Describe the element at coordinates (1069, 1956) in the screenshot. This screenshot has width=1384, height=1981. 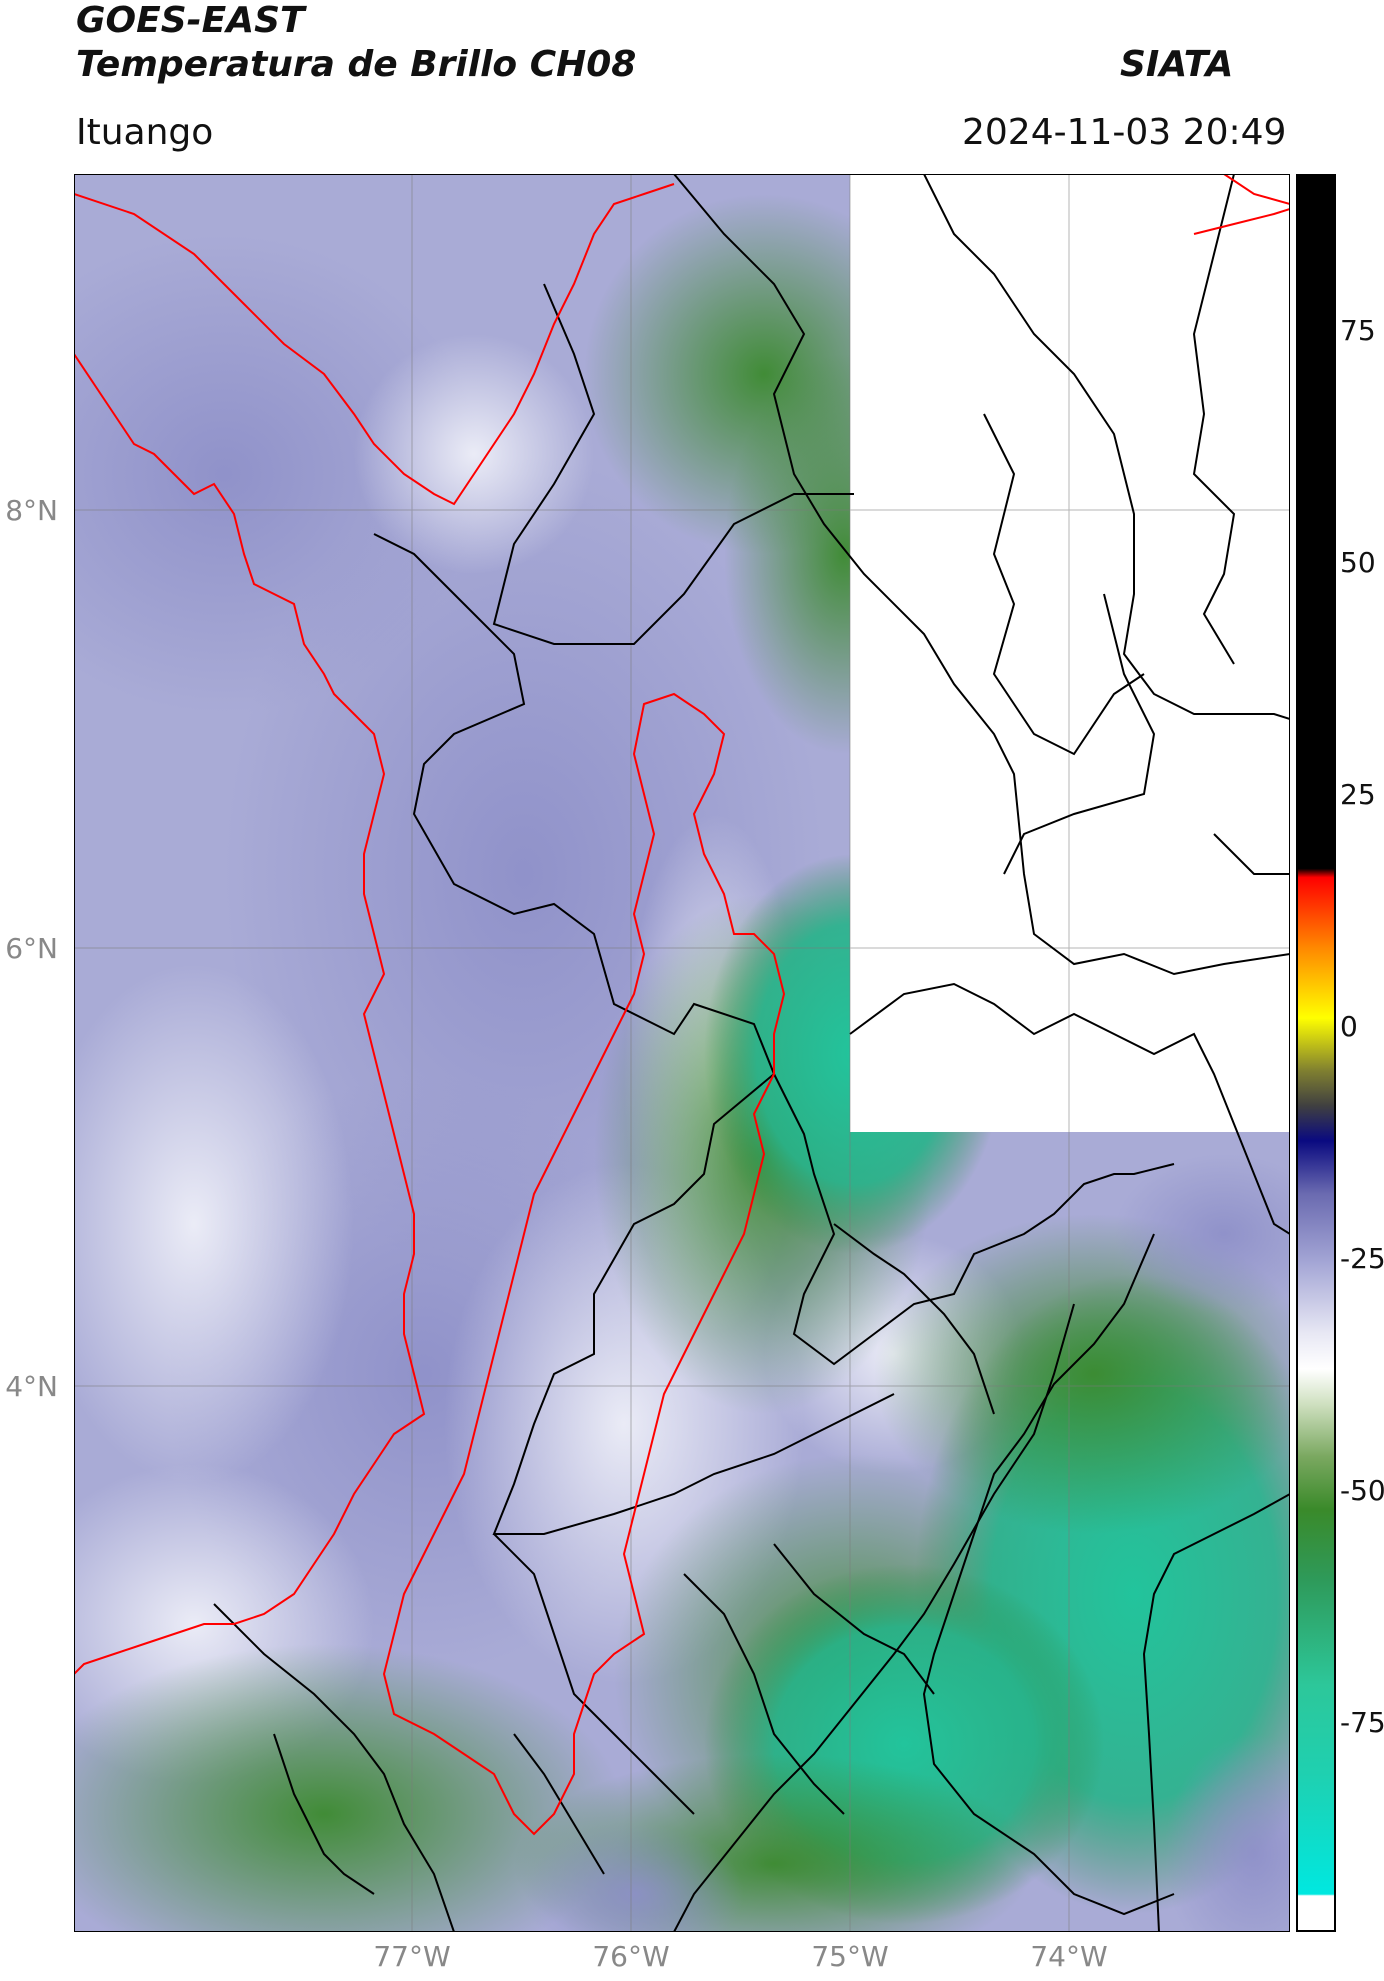
I see `lon-label-74w: 74°W` at that location.